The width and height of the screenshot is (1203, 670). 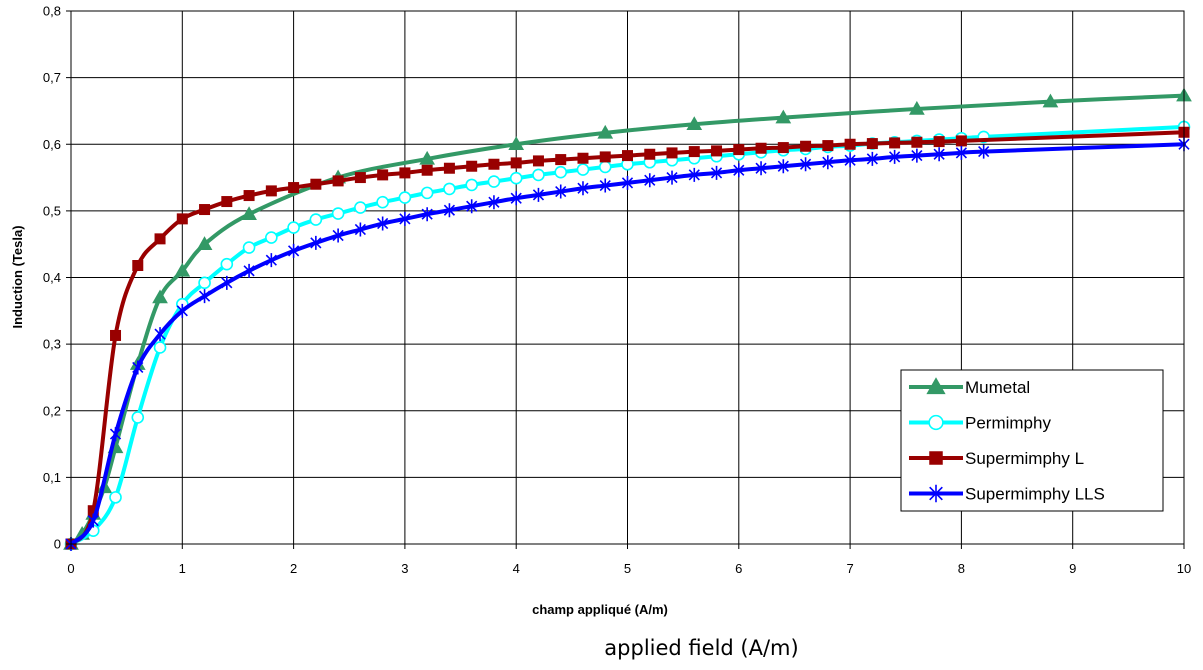 I want to click on legend-label: Supermimphy L, so click(x=1024, y=458).